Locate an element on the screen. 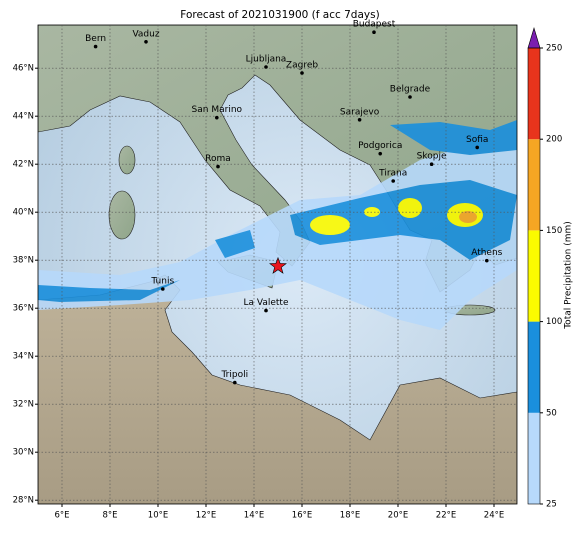  x-tick-label: 10°E is located at coordinates (158, 516).